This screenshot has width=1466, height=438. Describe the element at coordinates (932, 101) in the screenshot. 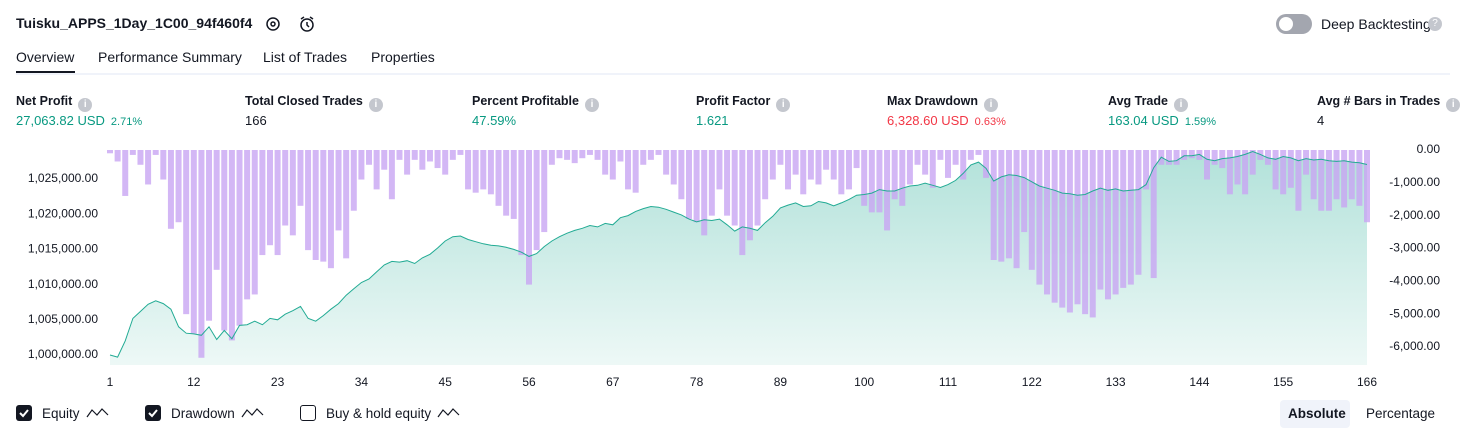

I see `stat-label-text: Max Drawdown` at that location.